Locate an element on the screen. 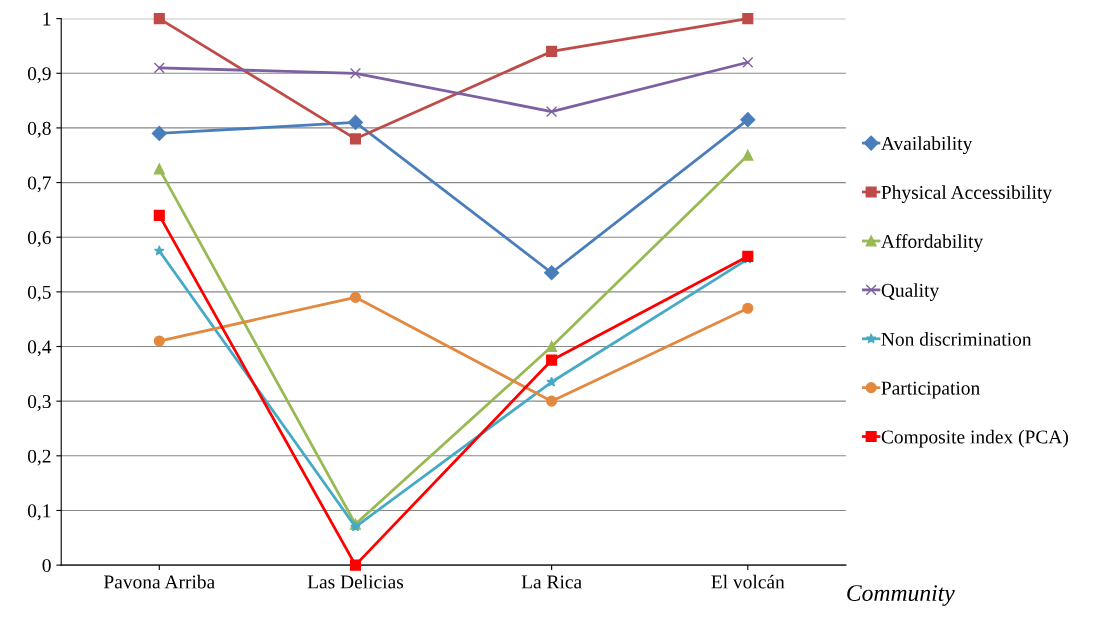 Image resolution: width=1113 pixels, height=621 pixels. y-tick-label: 0,6 is located at coordinates (39, 239).